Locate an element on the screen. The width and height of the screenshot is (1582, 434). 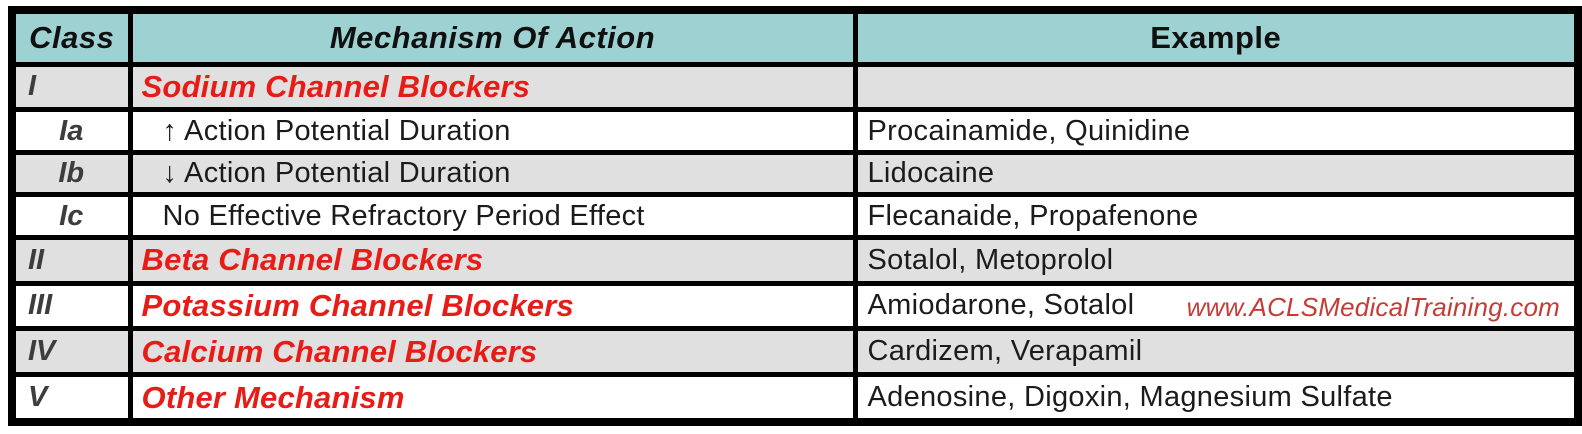
class-label: I is located at coordinates (71, 87).